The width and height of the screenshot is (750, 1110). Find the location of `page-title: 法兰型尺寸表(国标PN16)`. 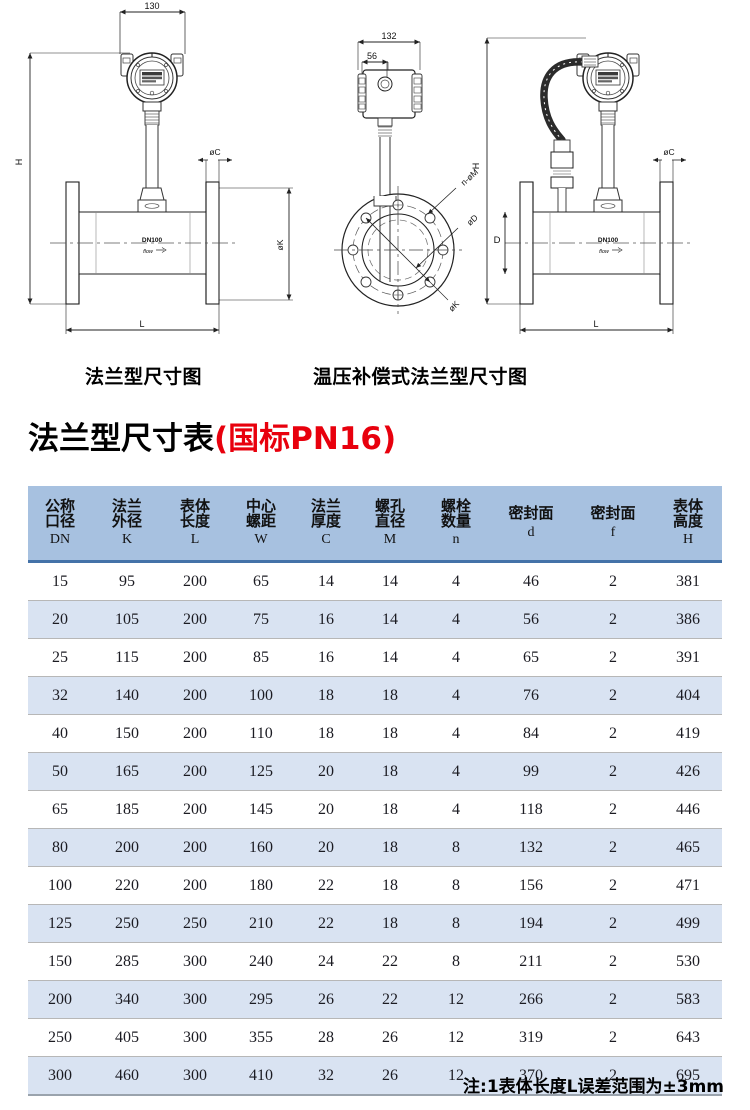

page-title: 法兰型尺寸表(国标PN16) is located at coordinates (212, 439).